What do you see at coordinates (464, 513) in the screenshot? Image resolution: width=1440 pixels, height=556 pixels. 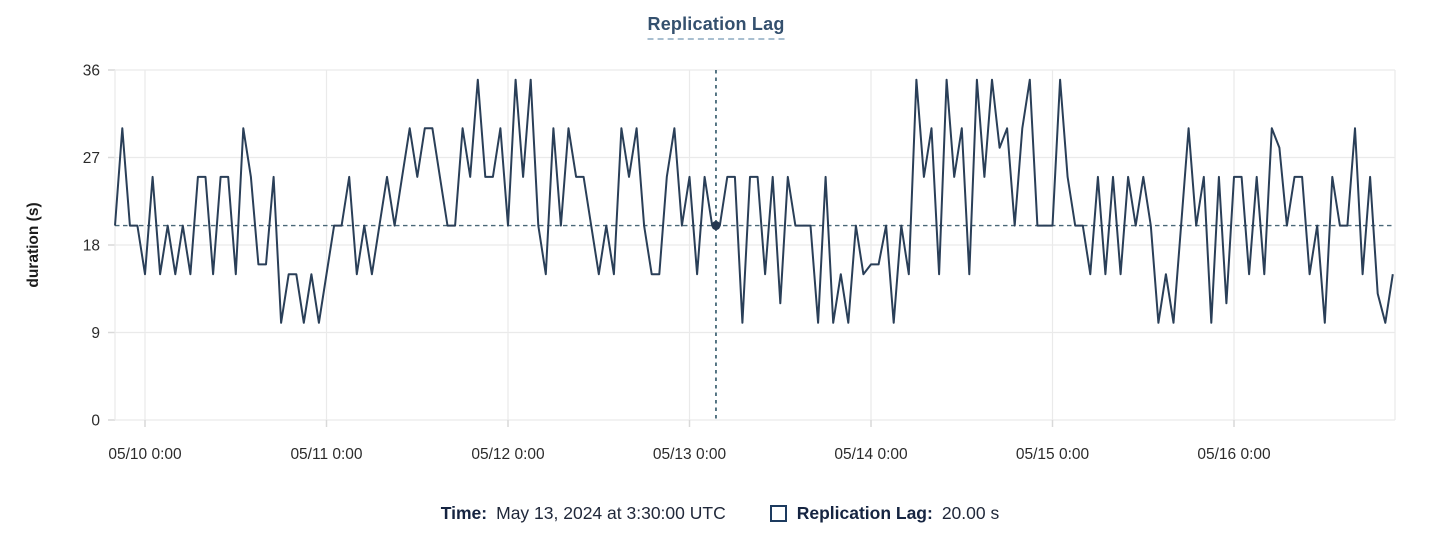 I see `time-label: Time:` at bounding box center [464, 513].